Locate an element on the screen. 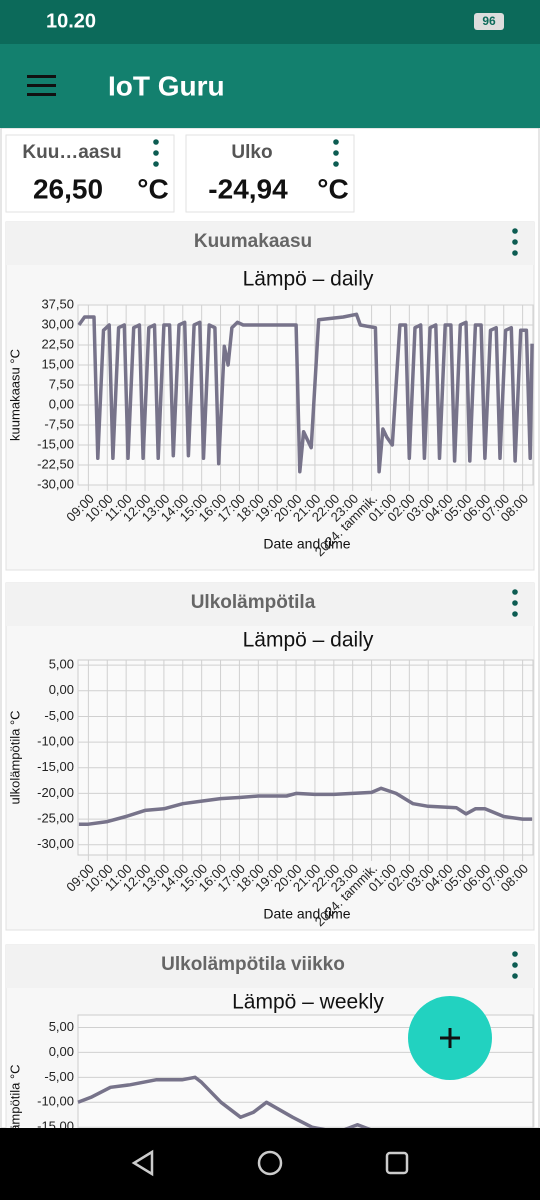  battery-icon is located at coordinates (489, 21).